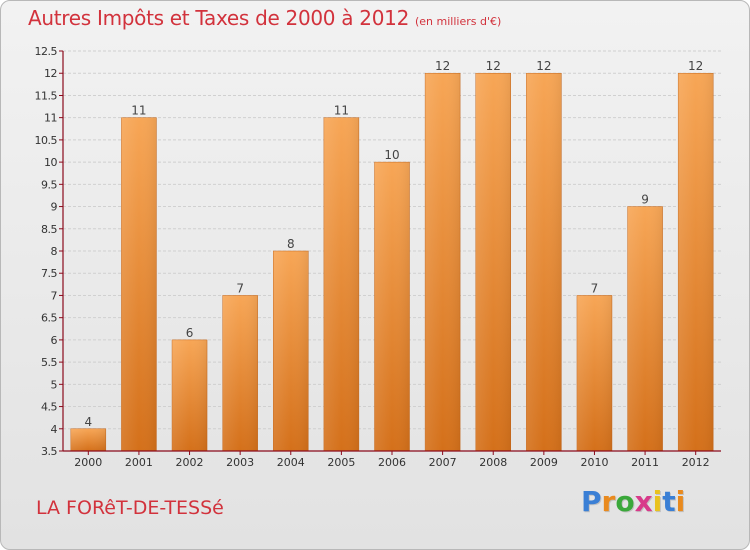 Image resolution: width=750 pixels, height=550 pixels. What do you see at coordinates (49, 318) in the screenshot?
I see `y-tick-label: 6.5` at bounding box center [49, 318].